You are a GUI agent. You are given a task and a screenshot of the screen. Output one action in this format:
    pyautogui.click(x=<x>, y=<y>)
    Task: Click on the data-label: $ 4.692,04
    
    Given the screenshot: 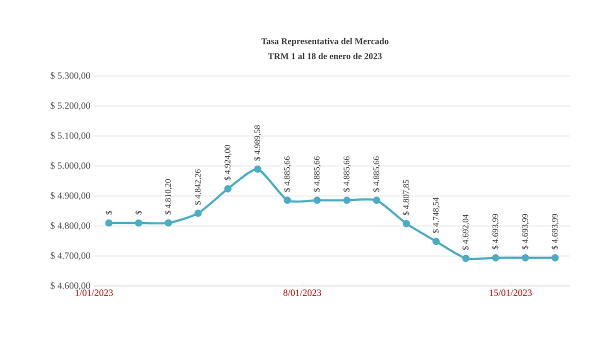 What is the action you would take?
    pyautogui.click(x=466, y=232)
    